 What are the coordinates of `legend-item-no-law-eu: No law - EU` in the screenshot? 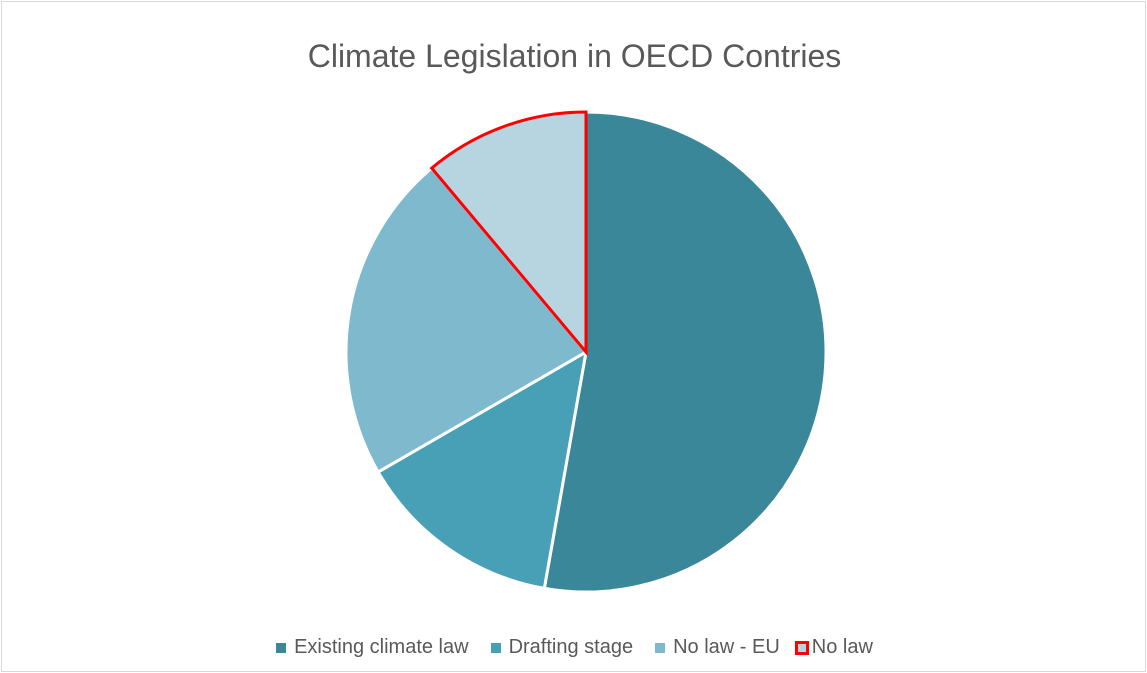 It's located at (717, 647).